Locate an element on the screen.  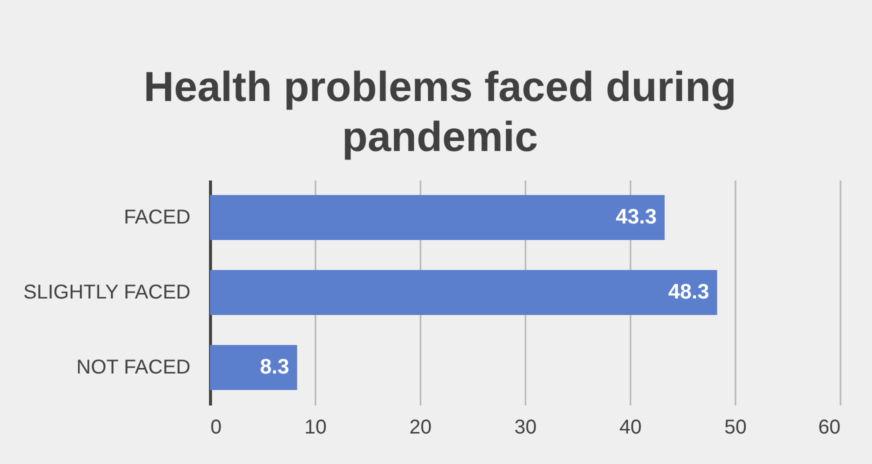
y-tick-label: FACED is located at coordinates (157, 217).